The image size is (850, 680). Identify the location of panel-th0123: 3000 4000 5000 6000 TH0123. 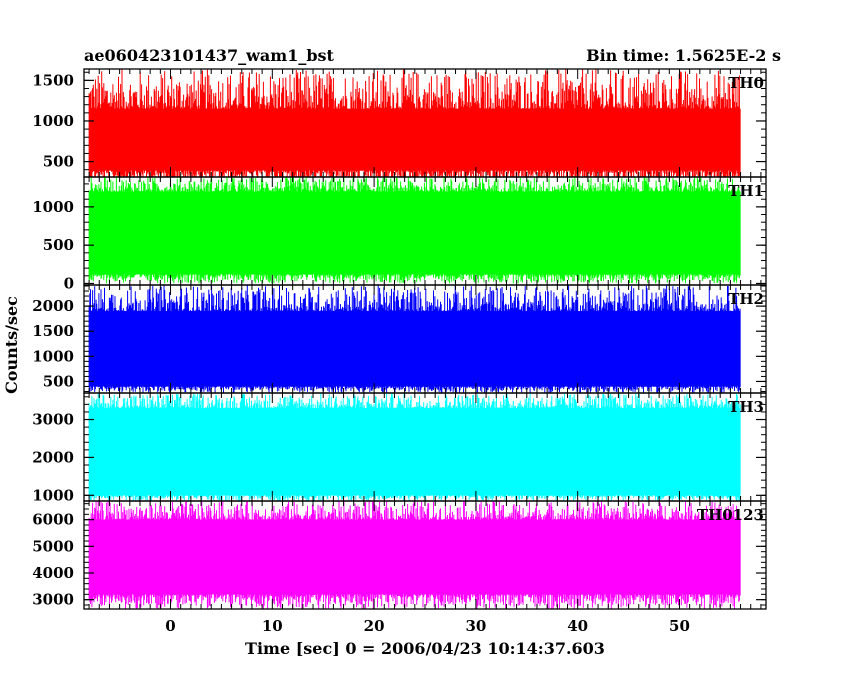
(399, 555).